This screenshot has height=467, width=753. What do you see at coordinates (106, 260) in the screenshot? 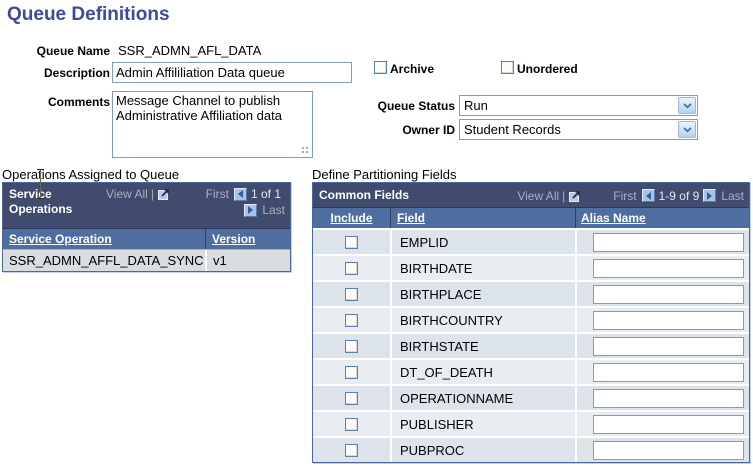
I see `service-operation-cell: SSR_ADMN_AFFL_DATA_SYNC` at bounding box center [106, 260].